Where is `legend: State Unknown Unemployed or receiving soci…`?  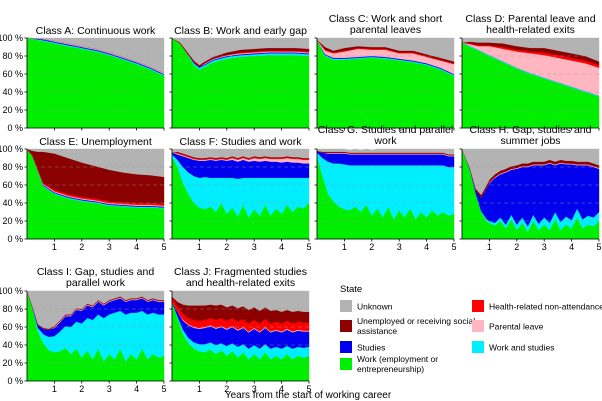 legend: State Unknown Unemployed or receiving soci… is located at coordinates (471, 329).